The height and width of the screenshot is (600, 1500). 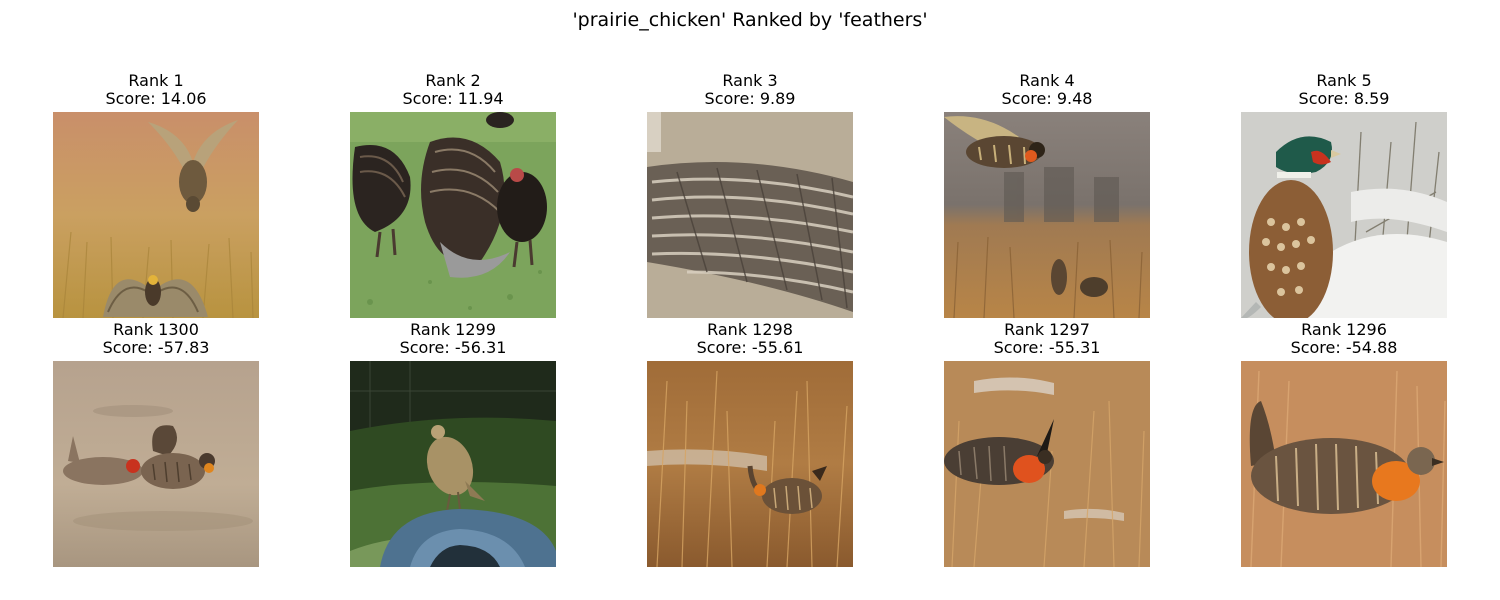 What do you see at coordinates (750, 347) in the screenshot?
I see `score-label: Score: -55.61` at bounding box center [750, 347].